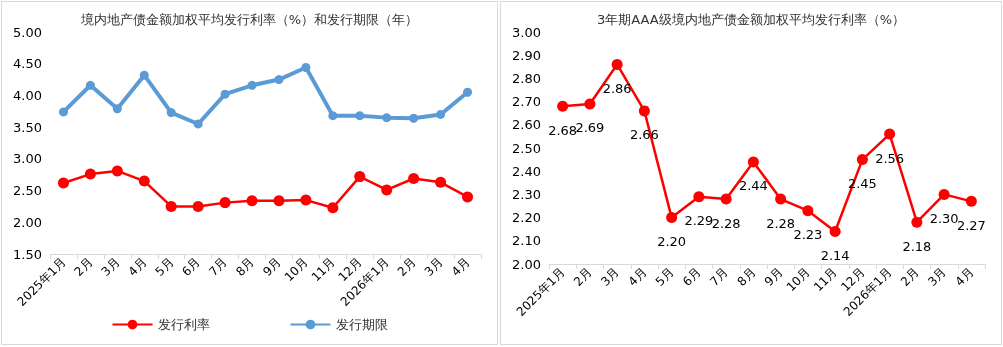  Describe the element at coordinates (27, 127) in the screenshot. I see `y-tick-label: 3.50` at that location.